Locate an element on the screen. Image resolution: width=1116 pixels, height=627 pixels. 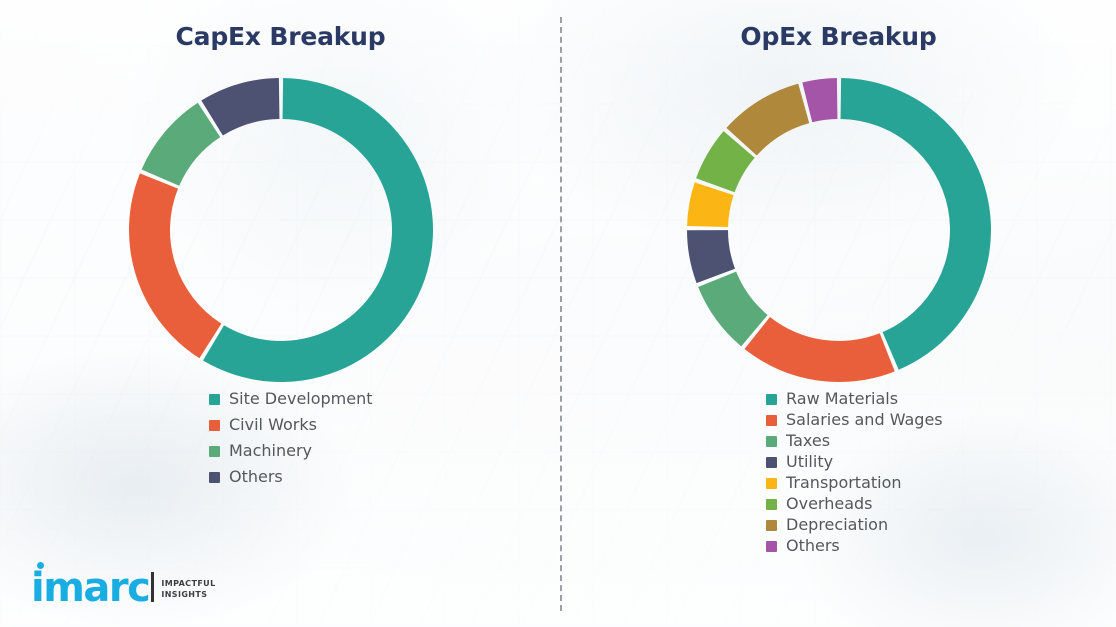
opex-donut-slices is located at coordinates (839, 230).